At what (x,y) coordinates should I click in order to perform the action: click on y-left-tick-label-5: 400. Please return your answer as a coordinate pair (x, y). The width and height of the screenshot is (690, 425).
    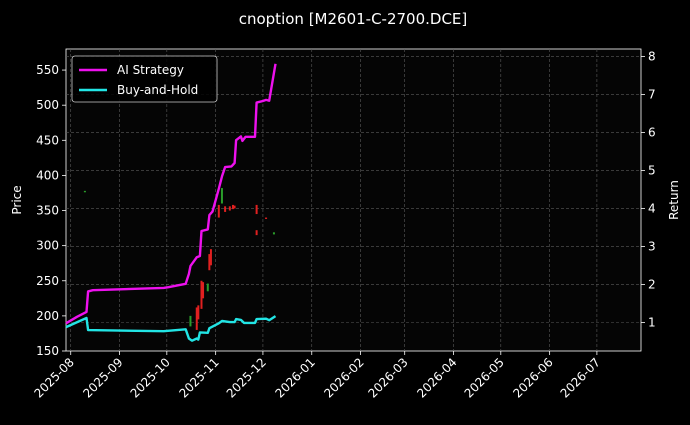
    Looking at the image, I should click on (47, 175).